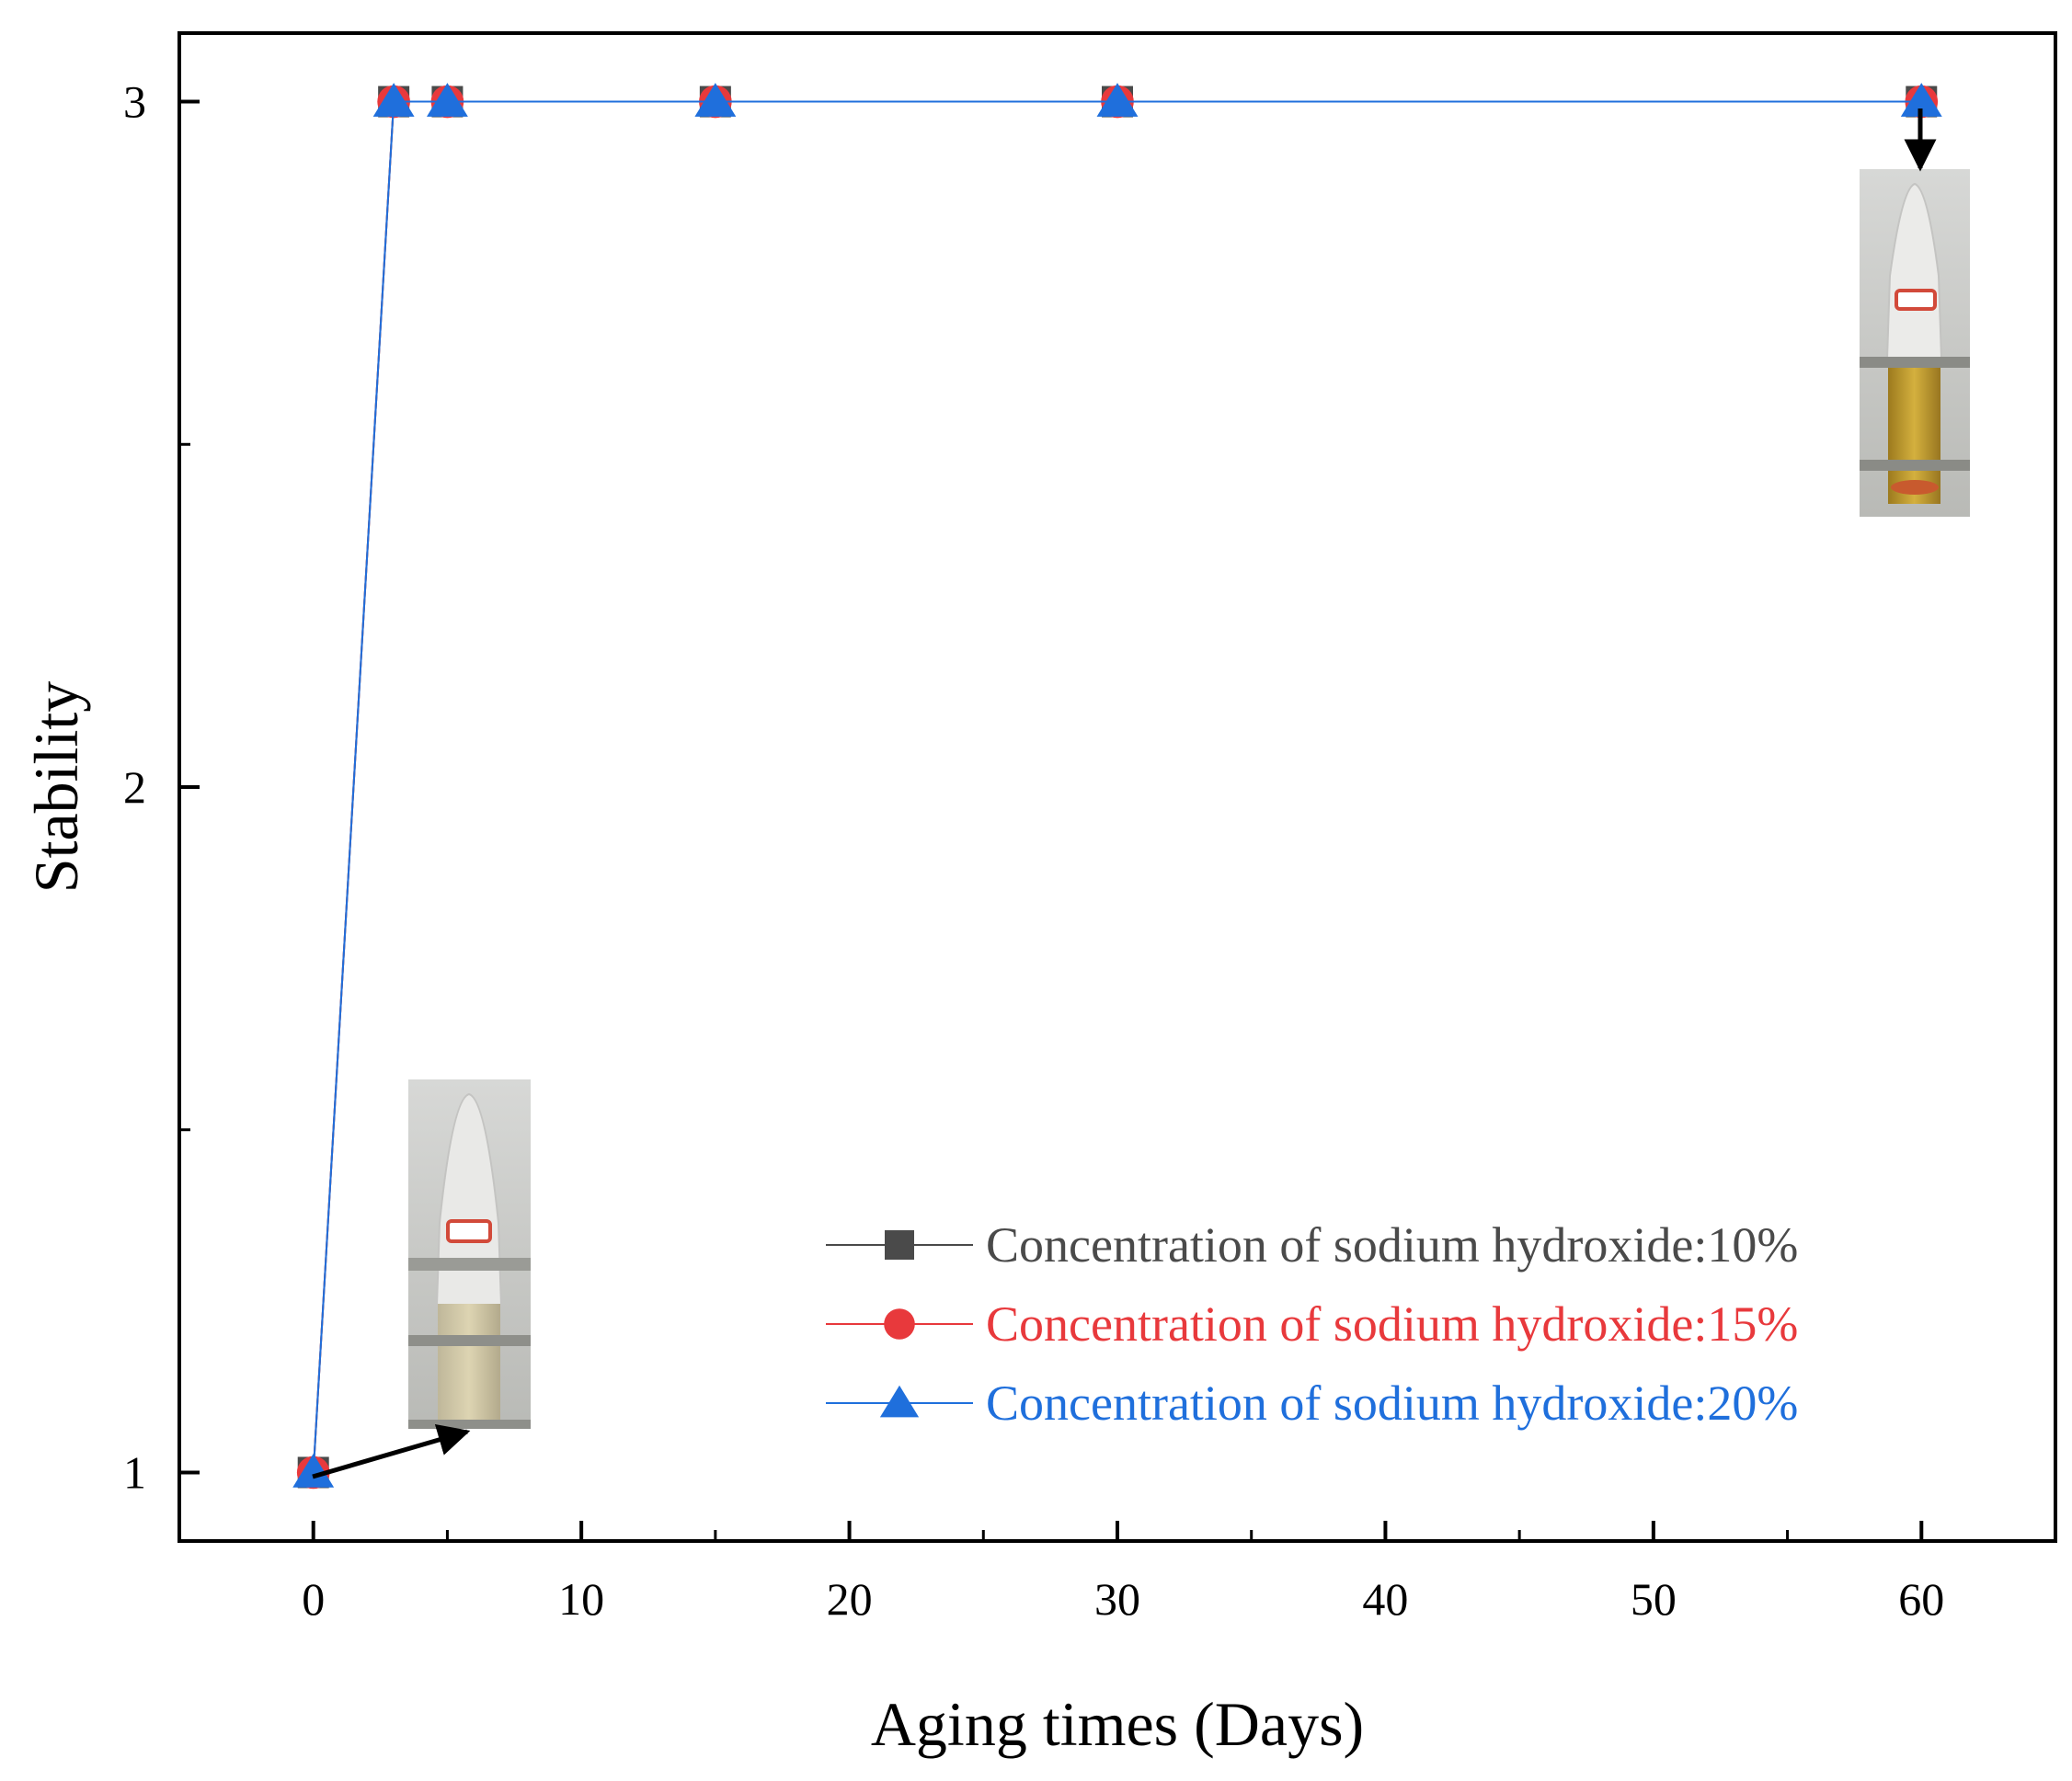  Describe the element at coordinates (469, 1254) in the screenshot. I see `day-0-sample-photo` at that location.